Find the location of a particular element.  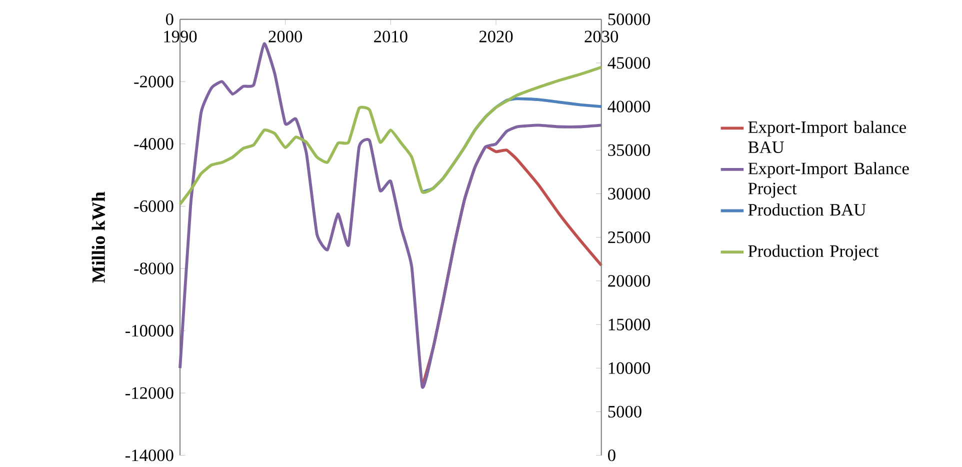

y-tick-label: -2000 is located at coordinates (154, 82).